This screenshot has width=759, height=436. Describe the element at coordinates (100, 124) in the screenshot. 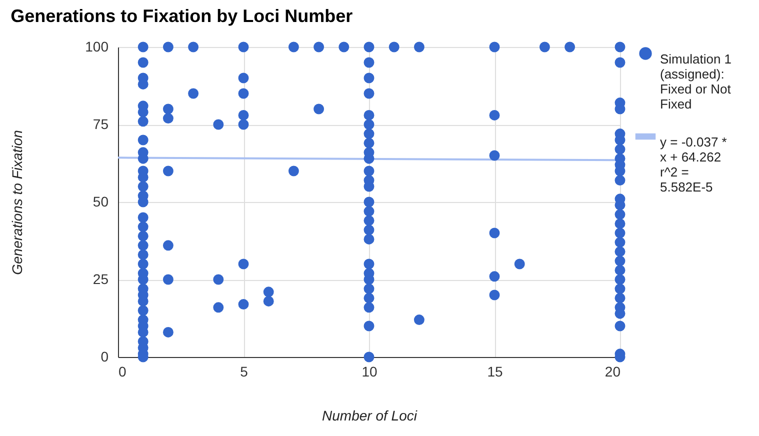

I see `y-tick-label: 75` at that location.